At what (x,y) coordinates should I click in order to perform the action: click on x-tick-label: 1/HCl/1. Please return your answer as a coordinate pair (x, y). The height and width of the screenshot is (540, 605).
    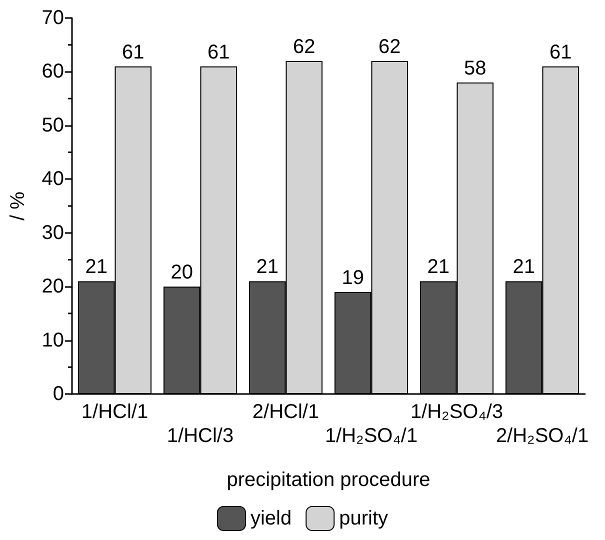
    Looking at the image, I should click on (114, 412).